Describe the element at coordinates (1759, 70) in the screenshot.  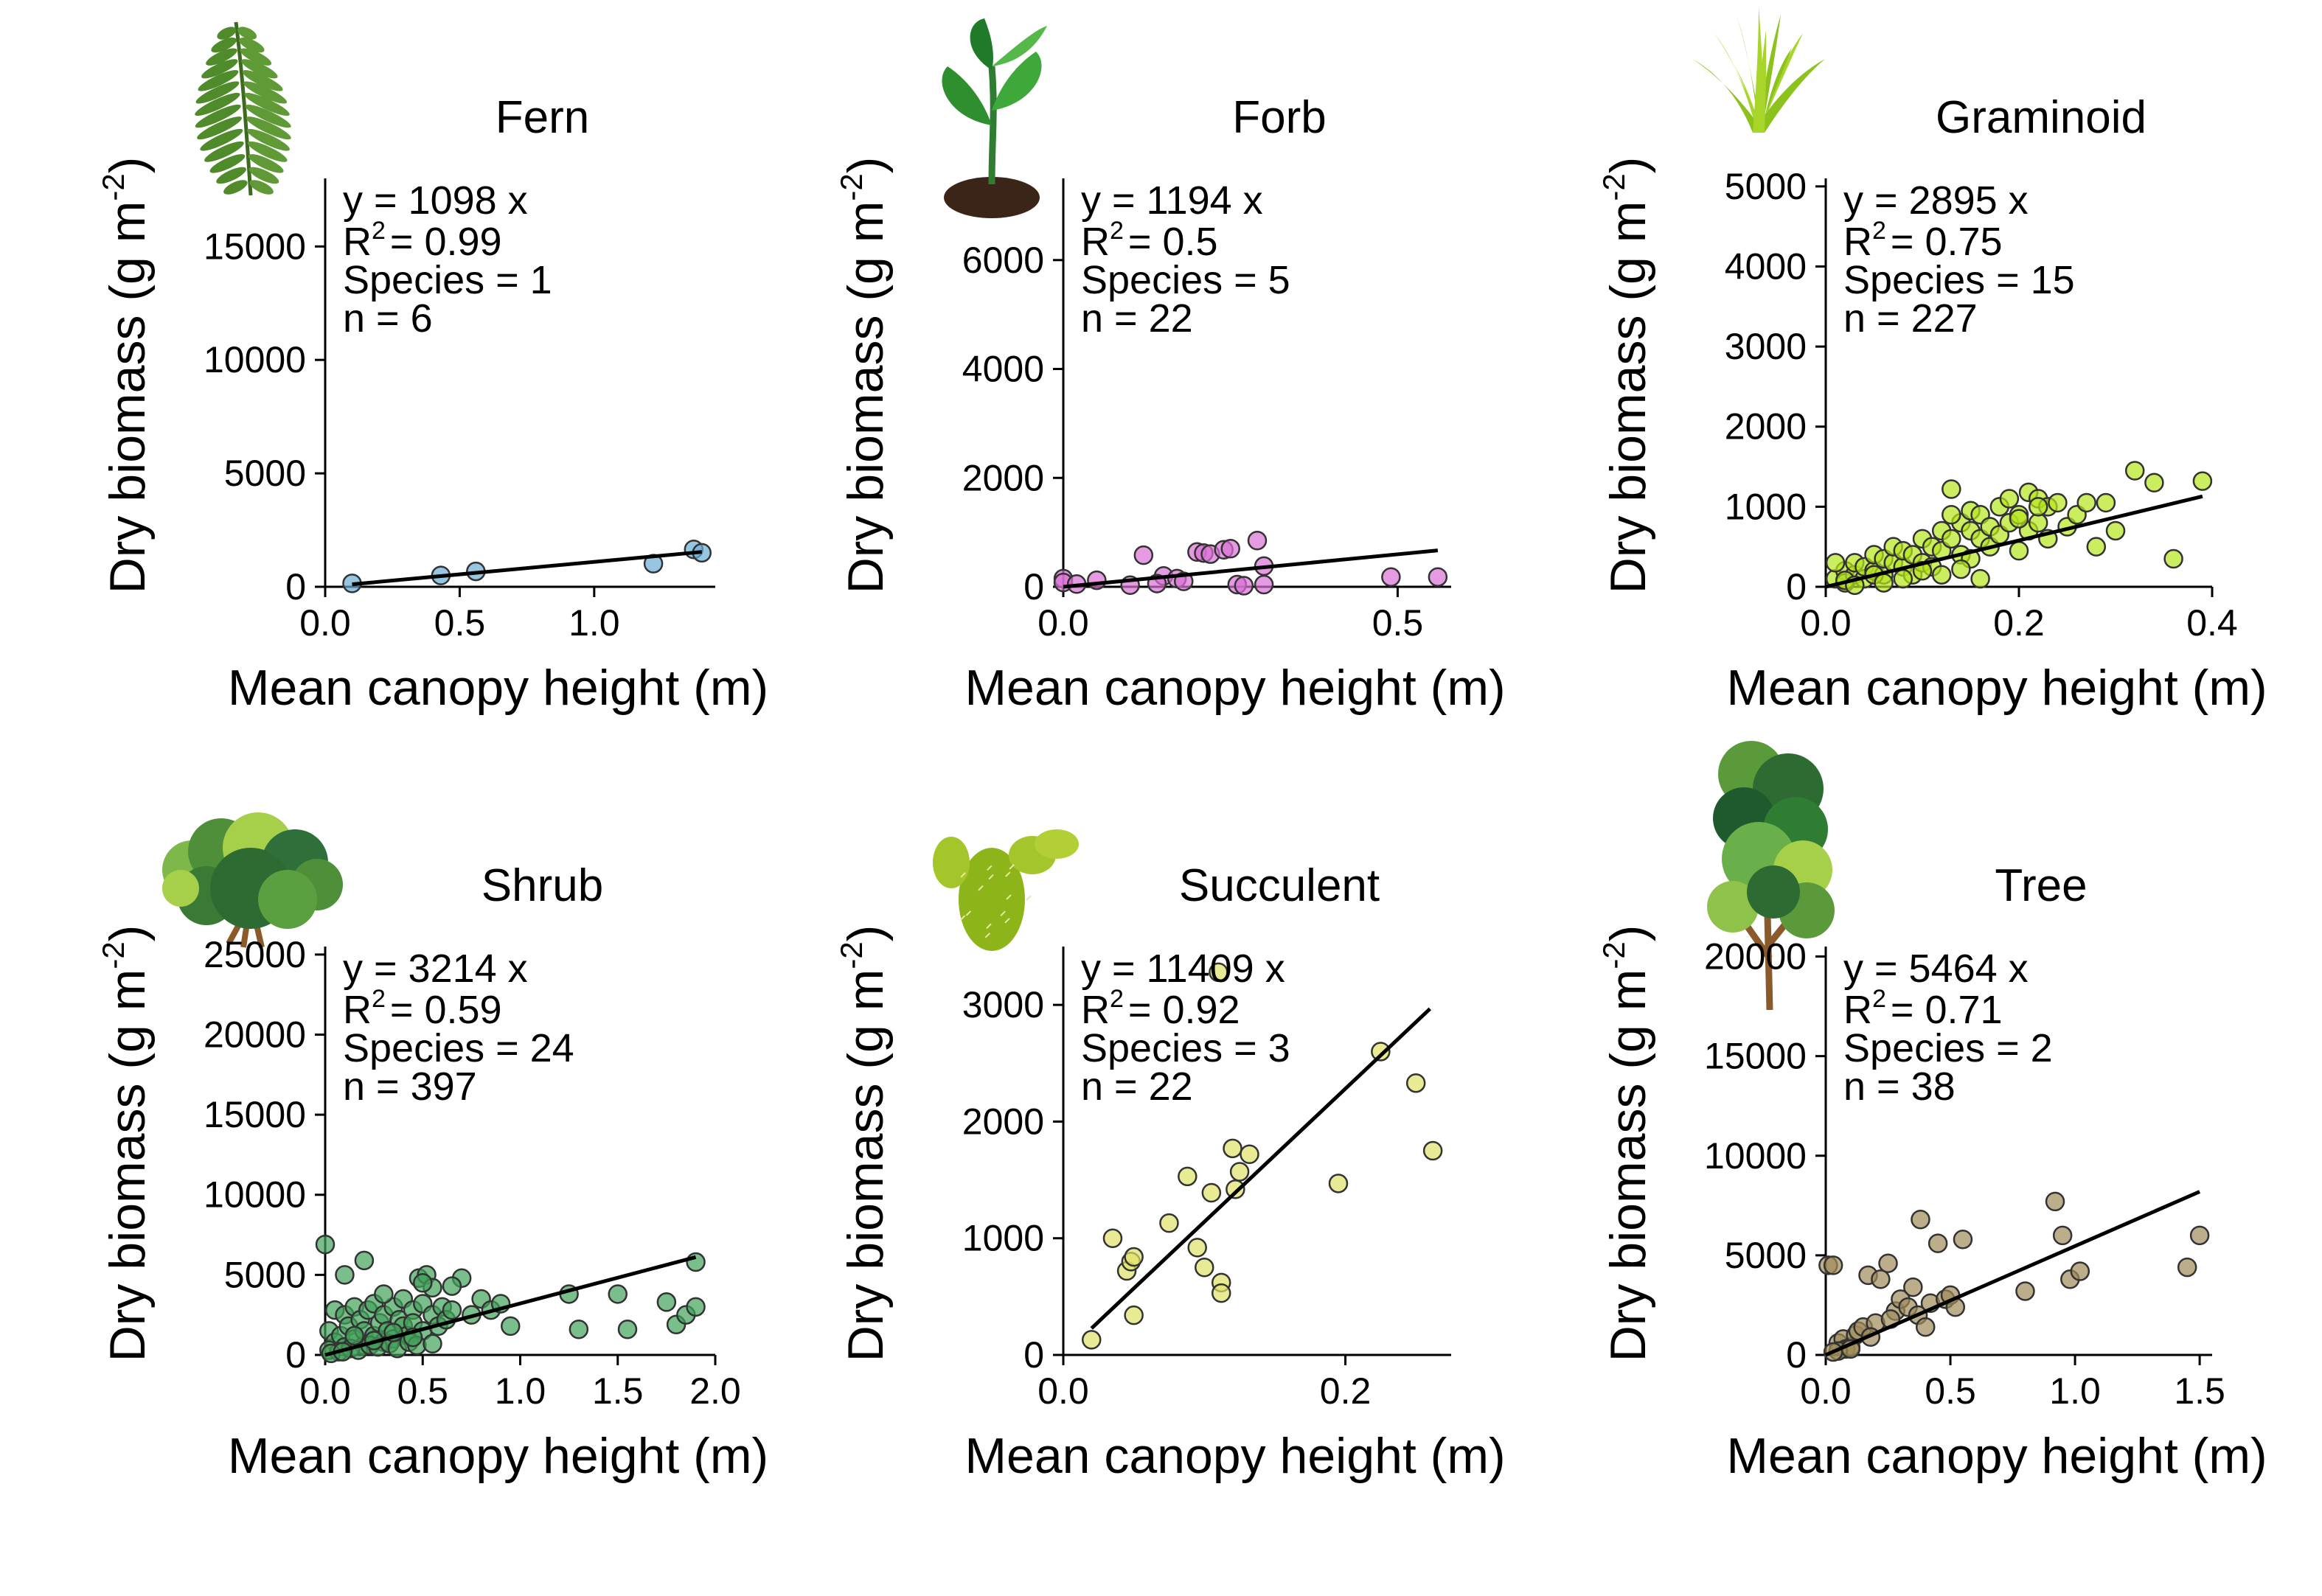
I see `grass-icon` at that location.